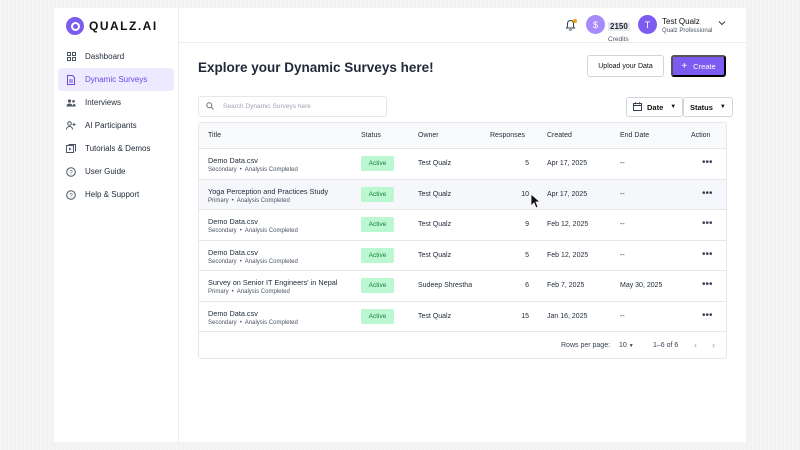 Image resolution: width=800 pixels, height=450 pixels. I want to click on chevron-left-icon: ‹, so click(695, 345).